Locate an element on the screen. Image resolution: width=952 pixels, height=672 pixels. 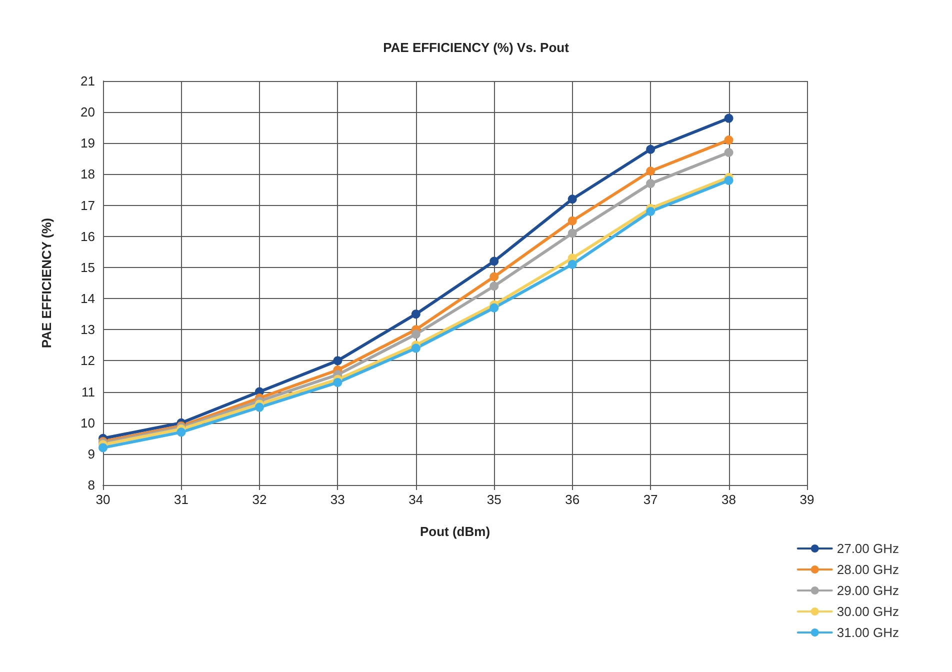
y-tick-label: 16 is located at coordinates (87, 236).